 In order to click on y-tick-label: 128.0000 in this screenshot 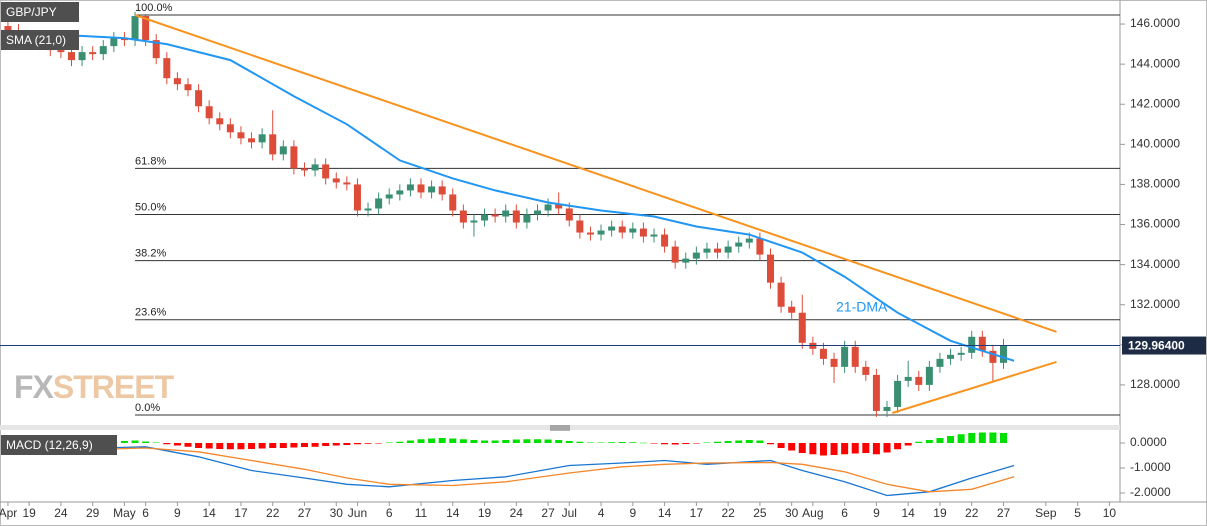, I will do `click(1155, 384)`.